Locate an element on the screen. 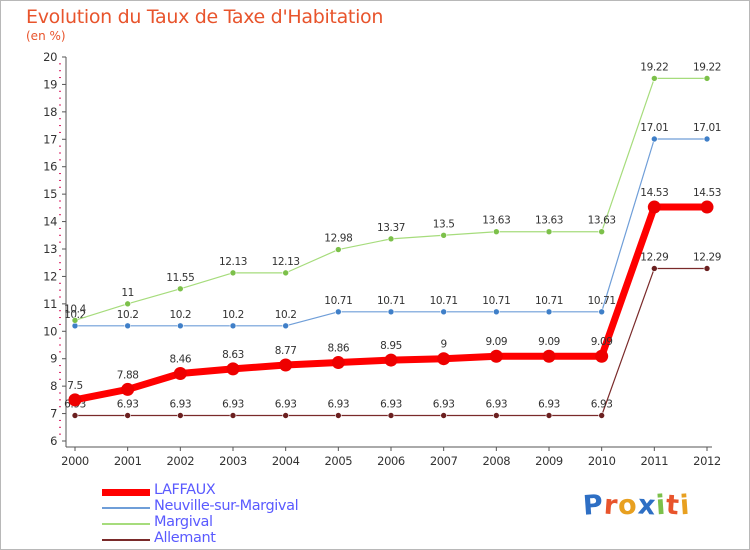  data-label: 12.98 is located at coordinates (338, 239).